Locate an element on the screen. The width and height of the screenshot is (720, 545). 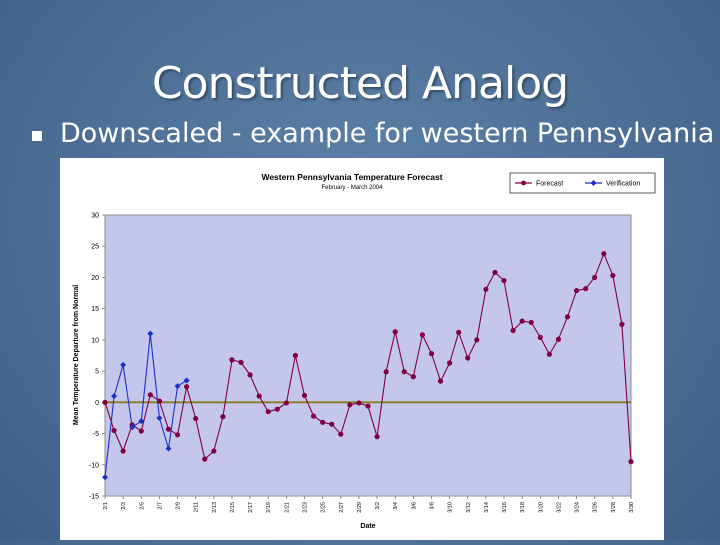
y-tick-label: 25 is located at coordinates (95, 247).